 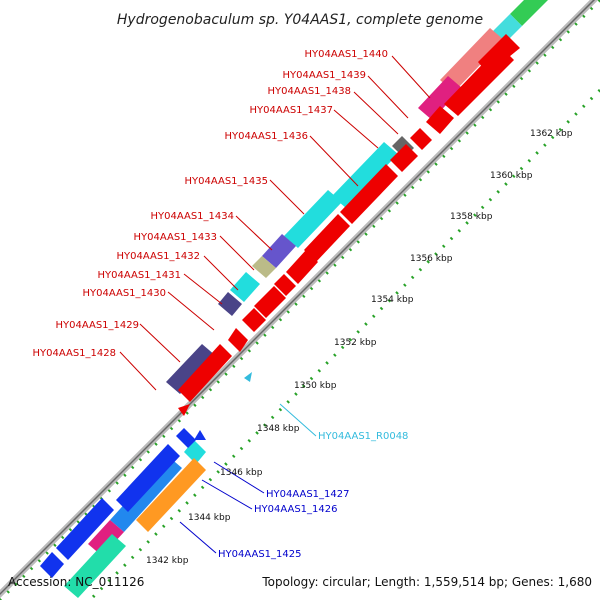 What do you see at coordinates (298, 420) in the screenshot?
I see `rna-leader-line` at bounding box center [298, 420].